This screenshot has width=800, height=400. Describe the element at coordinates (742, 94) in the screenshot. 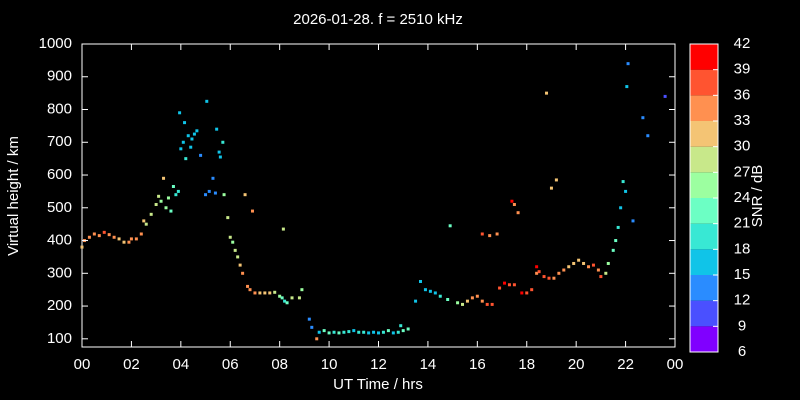

I see `colorbar-tick-label: 36` at that location.